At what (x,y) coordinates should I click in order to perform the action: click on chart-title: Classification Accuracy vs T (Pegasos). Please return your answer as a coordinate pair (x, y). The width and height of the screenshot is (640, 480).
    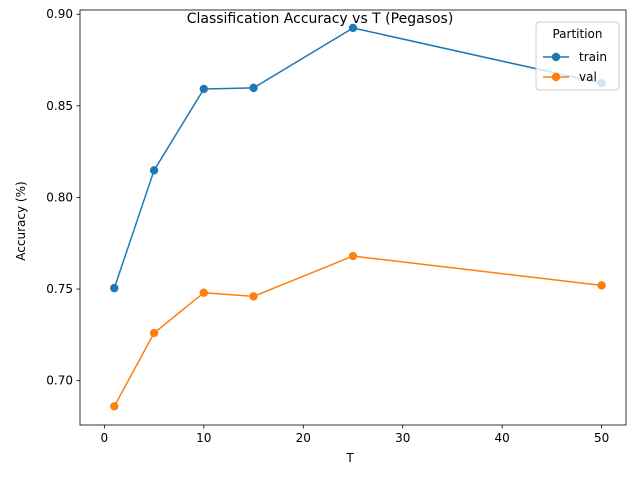
    Looking at the image, I should click on (320, 19).